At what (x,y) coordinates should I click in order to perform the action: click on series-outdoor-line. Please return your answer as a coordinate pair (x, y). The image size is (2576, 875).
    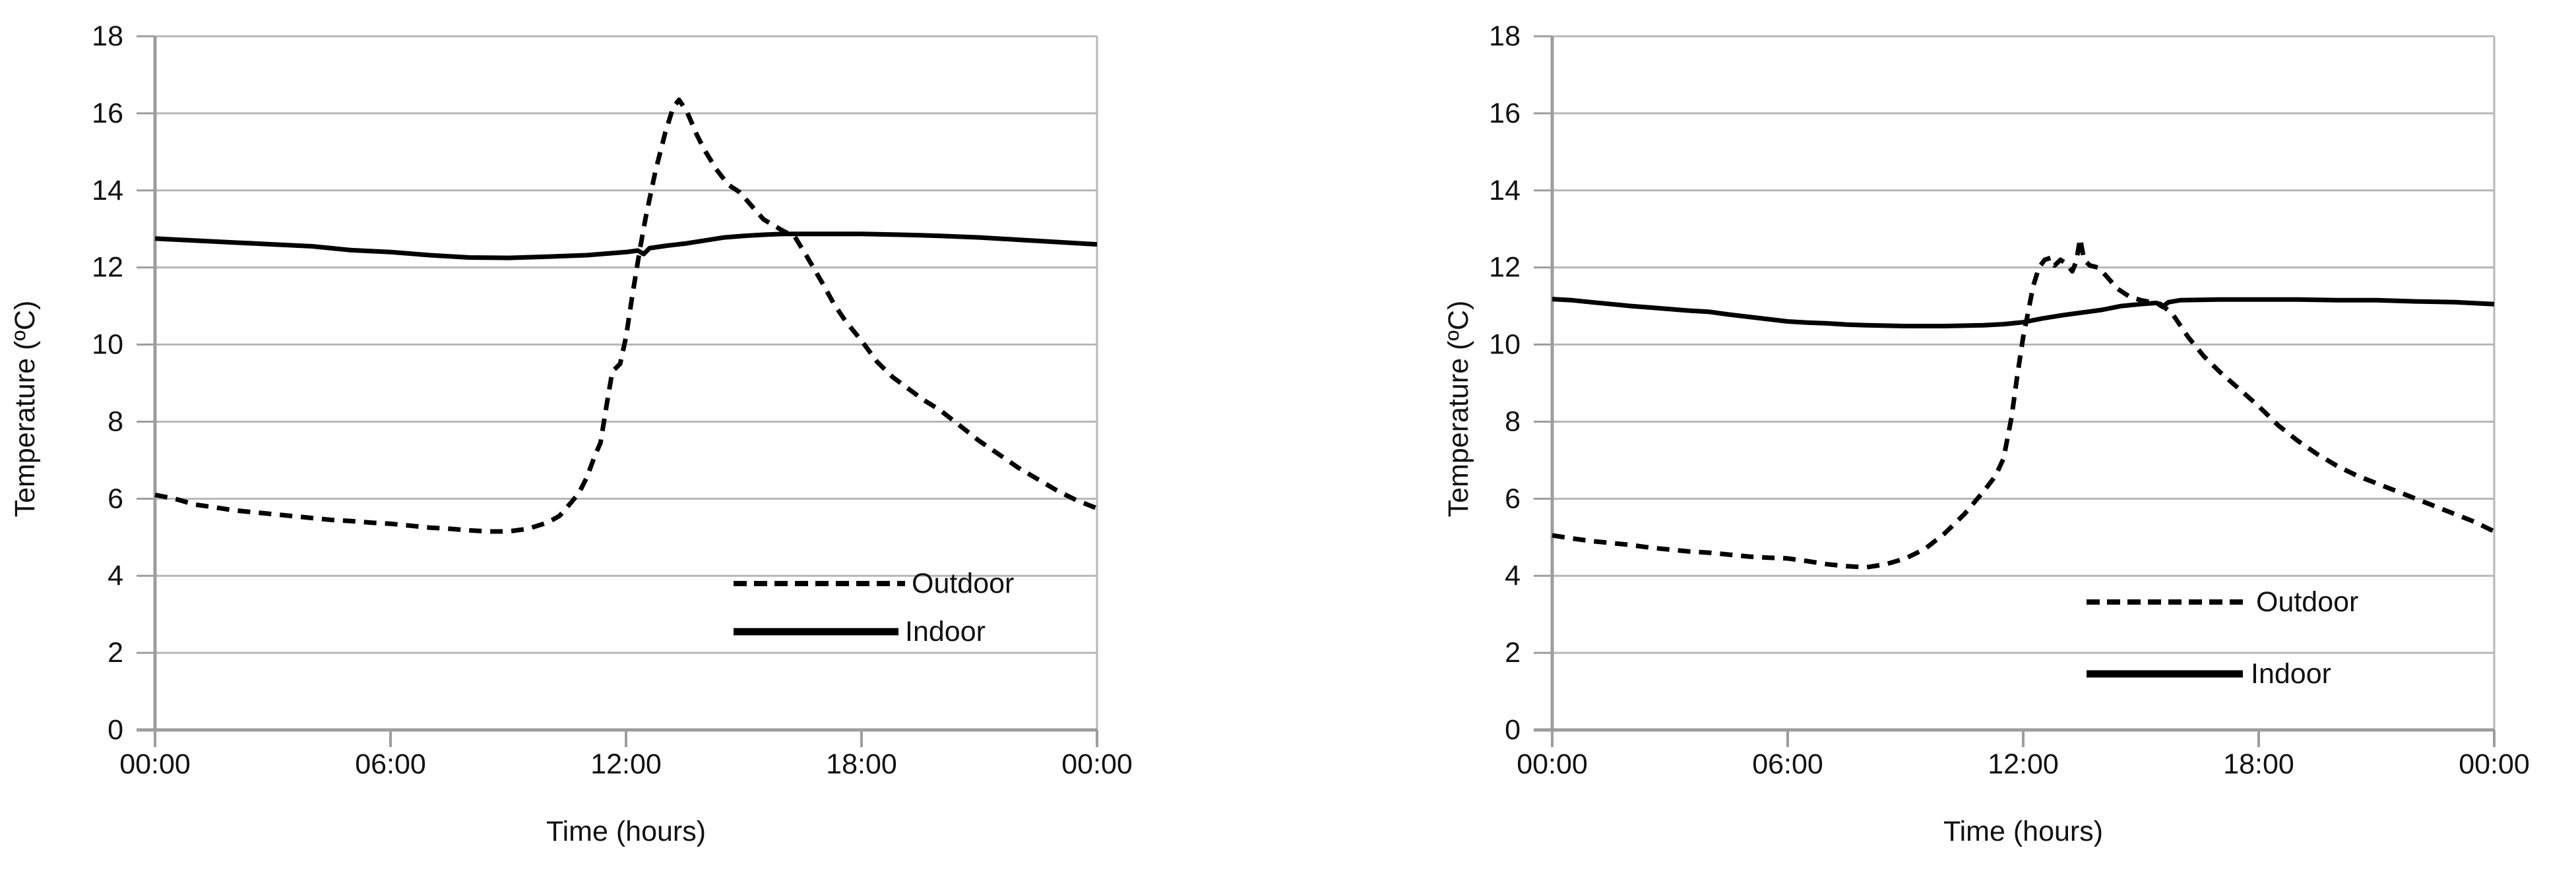
    Looking at the image, I should click on (2024, 403).